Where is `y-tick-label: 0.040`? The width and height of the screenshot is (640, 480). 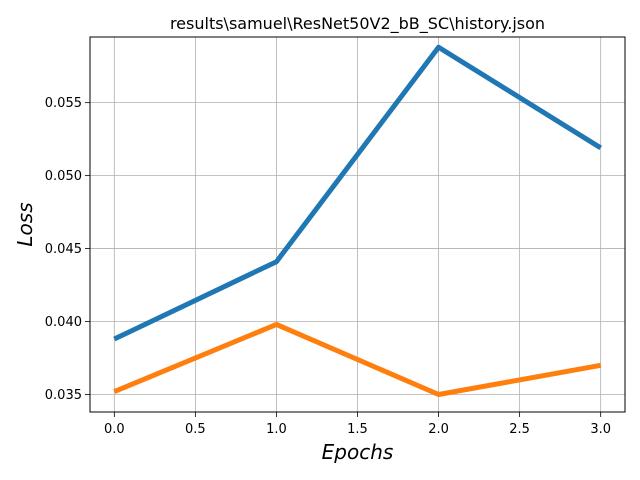 y-tick-label: 0.040 is located at coordinates (63, 322).